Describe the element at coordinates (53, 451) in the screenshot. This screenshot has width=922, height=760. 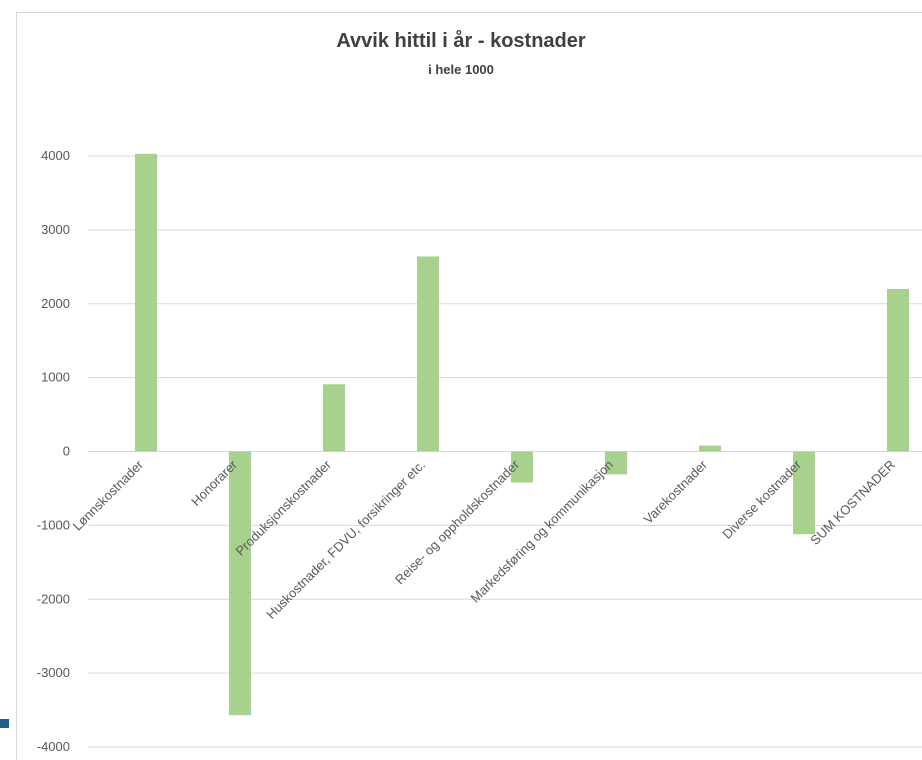
I see `y-axis-ticks: 4000 3000 2000 1000 0 -1000 -2000 -3000 -4000` at that location.